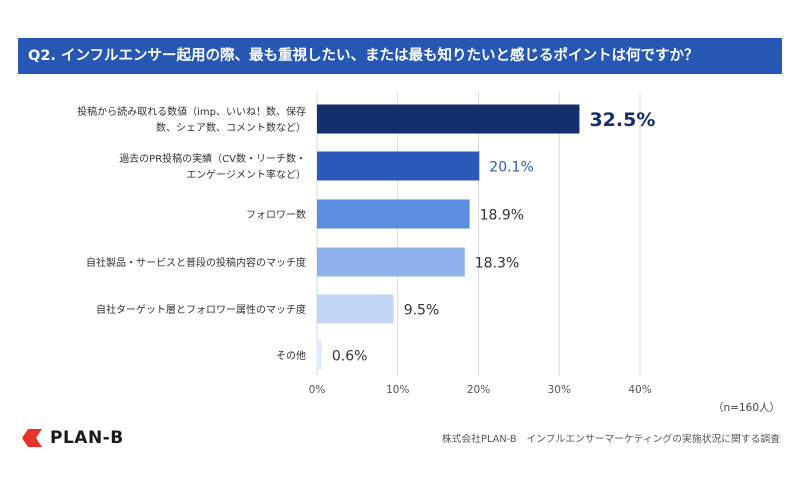  Describe the element at coordinates (231, 127) in the screenshot. I see `category-label: 数、シェア数、コメント数など）` at that location.